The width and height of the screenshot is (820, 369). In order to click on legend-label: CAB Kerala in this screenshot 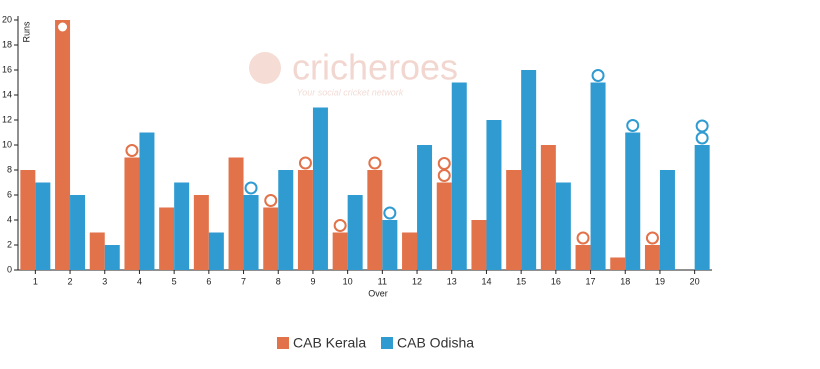, I will do `click(329, 343)`.